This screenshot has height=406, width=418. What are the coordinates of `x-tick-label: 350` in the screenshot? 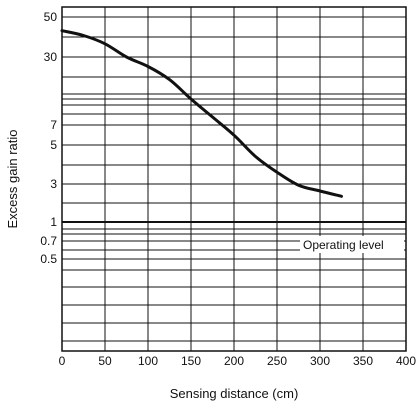 It's located at (363, 361).